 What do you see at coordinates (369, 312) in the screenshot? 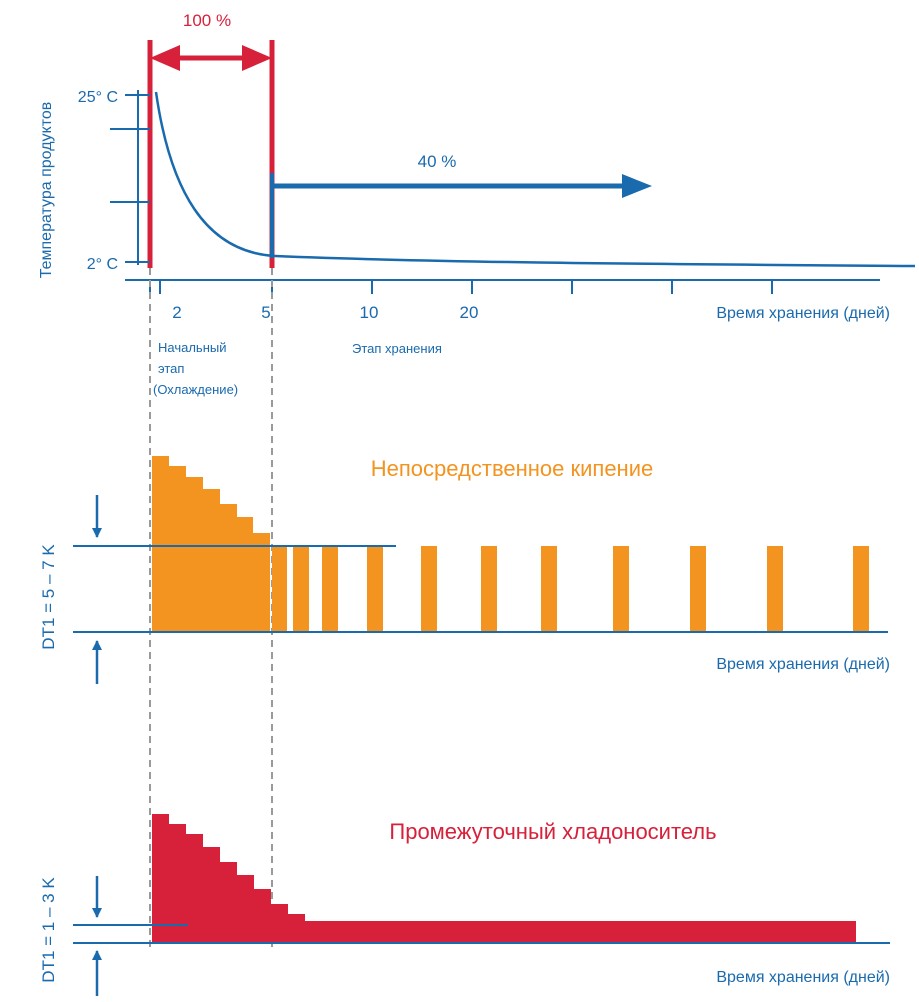
I see `x-tick-label-10: 10` at bounding box center [369, 312].